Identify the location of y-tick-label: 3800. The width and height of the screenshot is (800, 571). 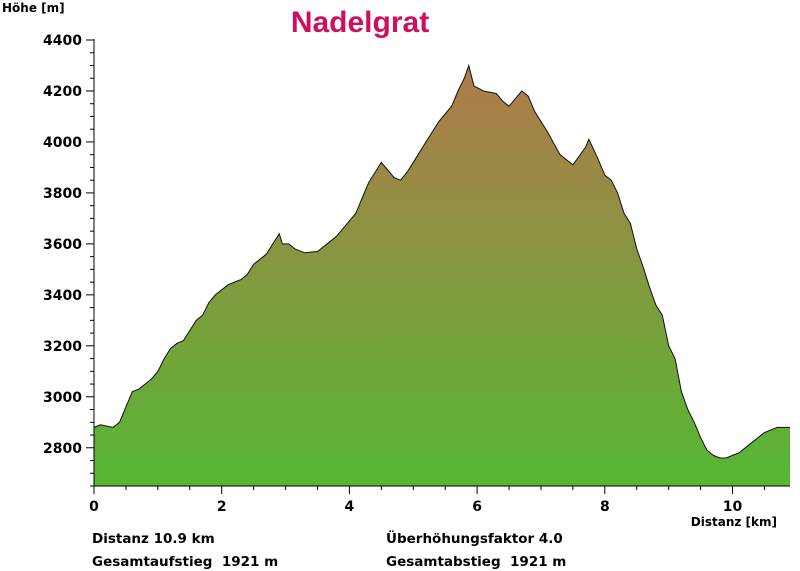
(62, 194).